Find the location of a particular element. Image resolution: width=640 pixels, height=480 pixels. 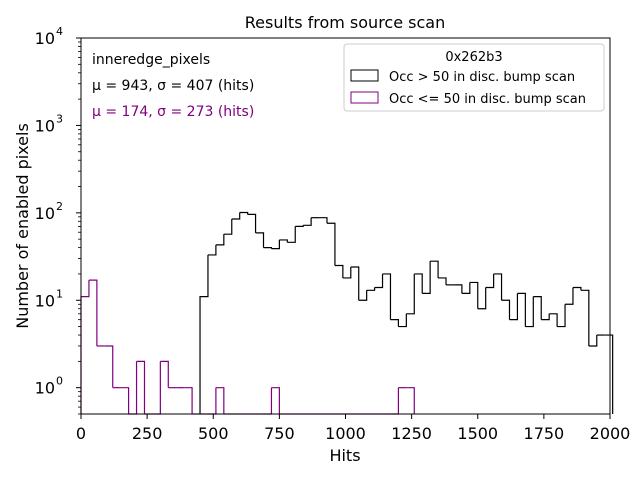

y-tick-exponent: 3 is located at coordinates (59, 118).